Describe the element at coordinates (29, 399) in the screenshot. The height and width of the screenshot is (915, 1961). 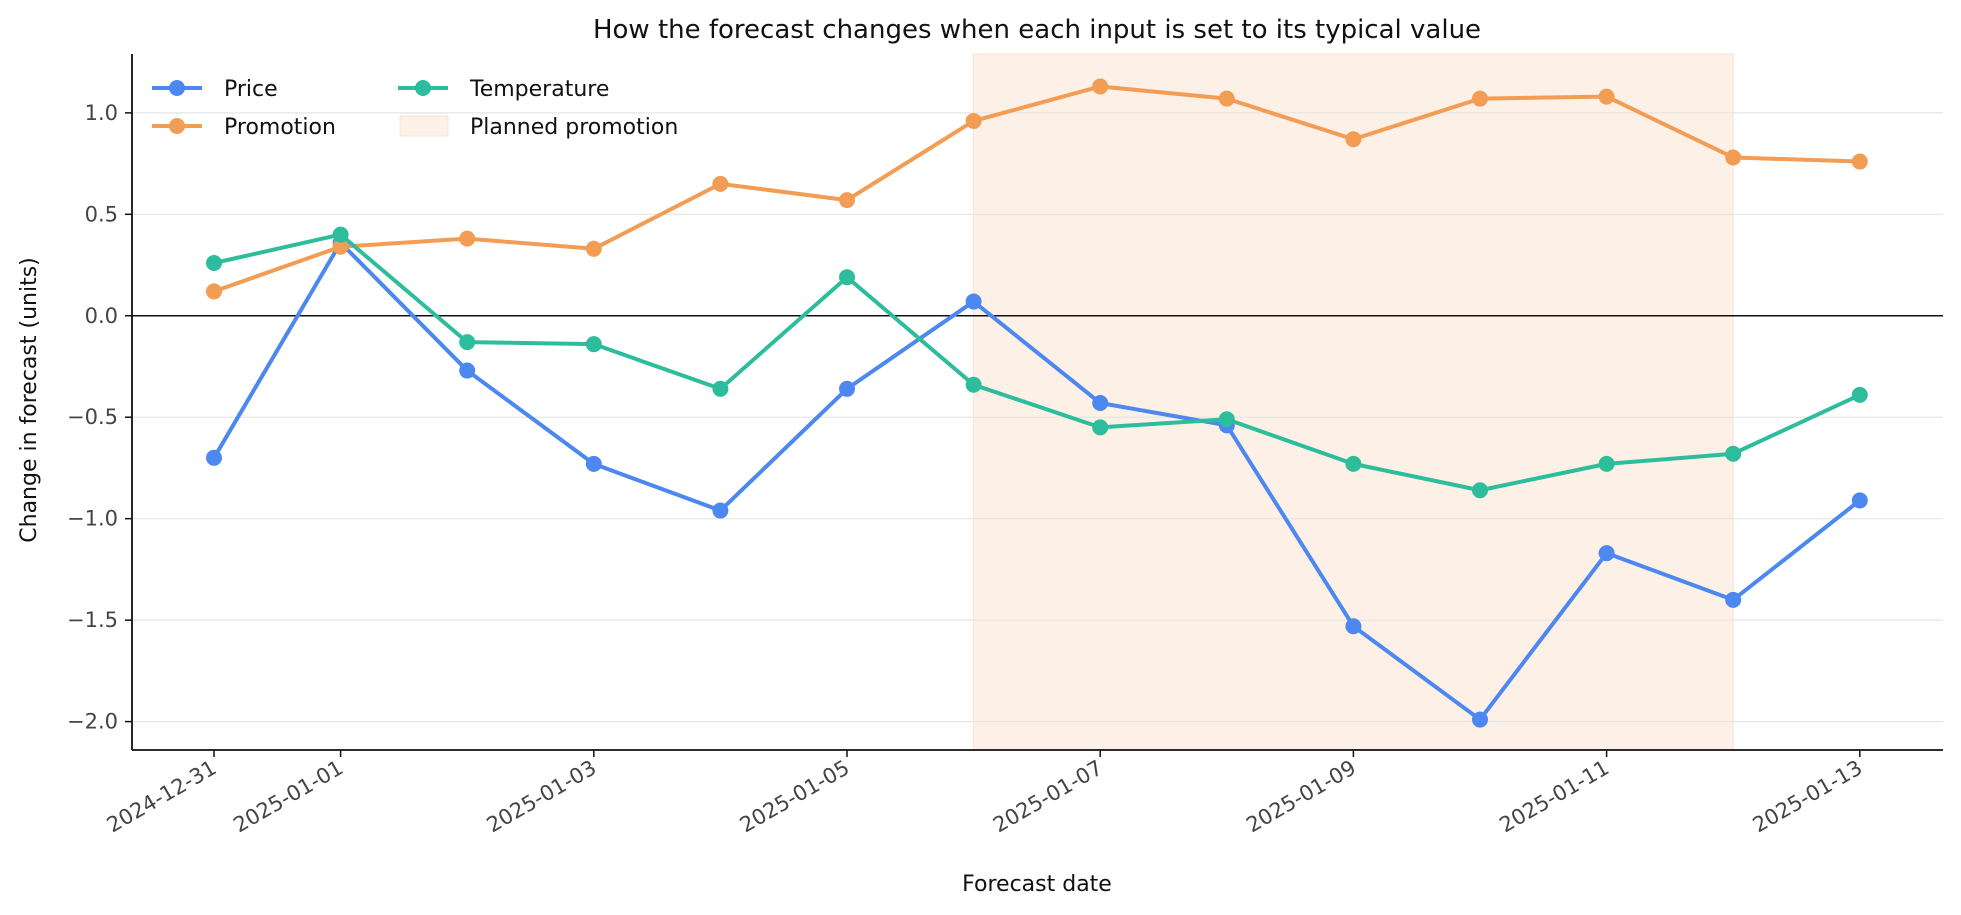
I see `y-axis-label: Change in forecast (units)` at that location.